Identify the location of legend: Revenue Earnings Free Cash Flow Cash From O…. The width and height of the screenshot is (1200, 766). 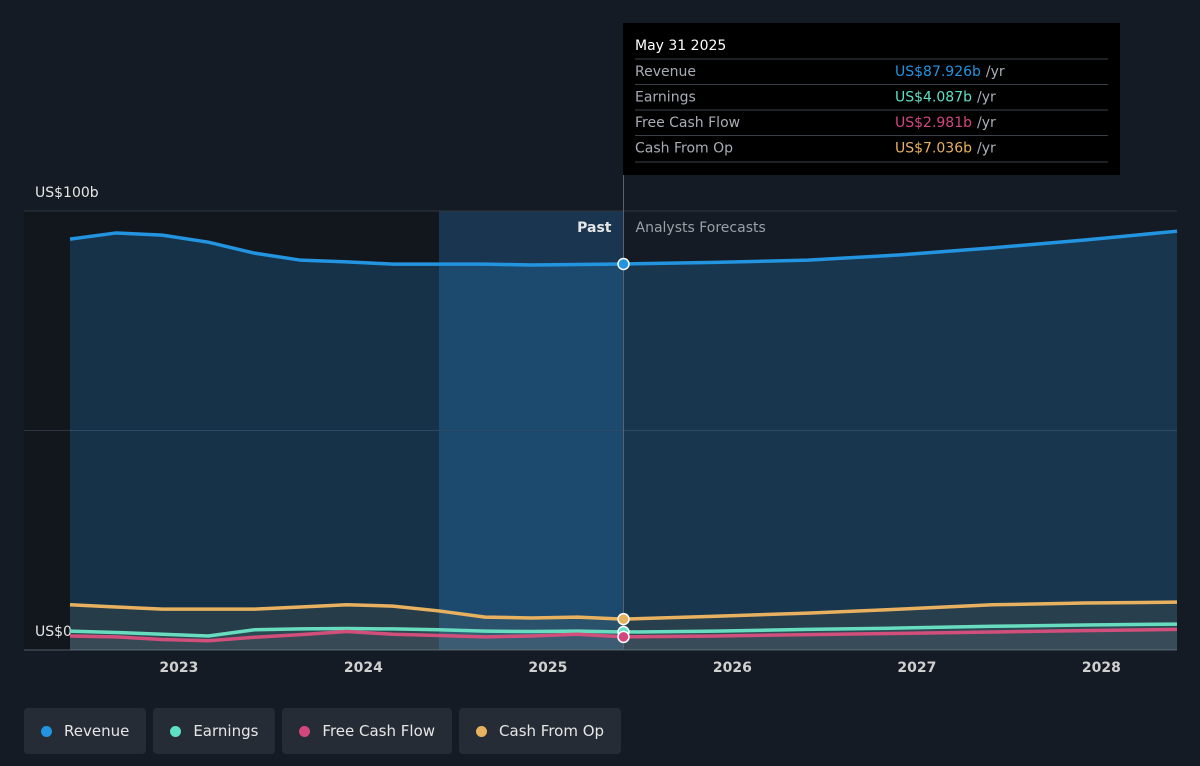
(323, 731).